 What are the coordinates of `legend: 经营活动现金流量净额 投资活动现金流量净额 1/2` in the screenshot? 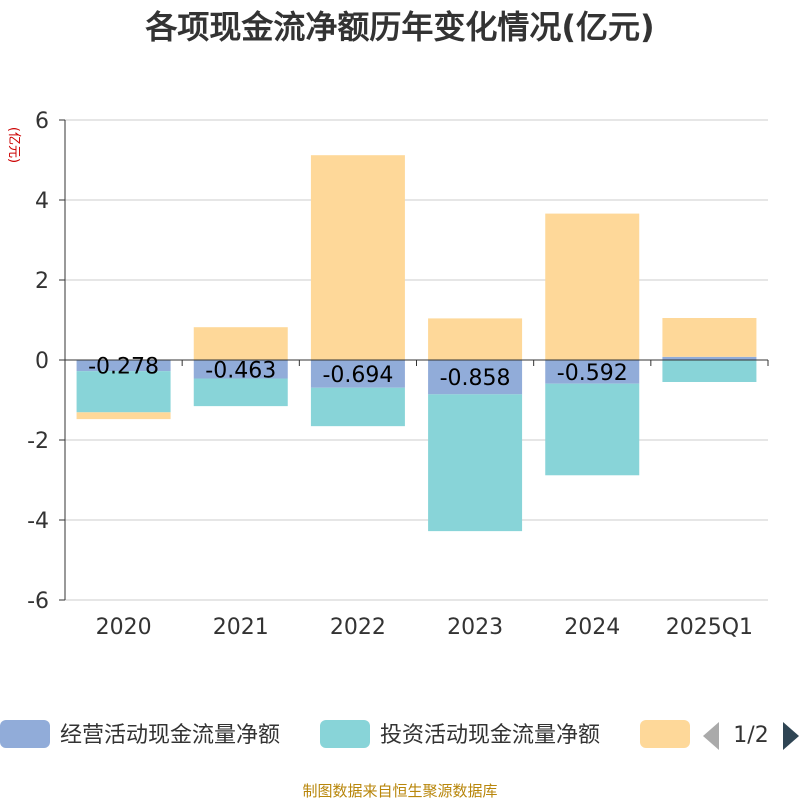 It's located at (399, 735).